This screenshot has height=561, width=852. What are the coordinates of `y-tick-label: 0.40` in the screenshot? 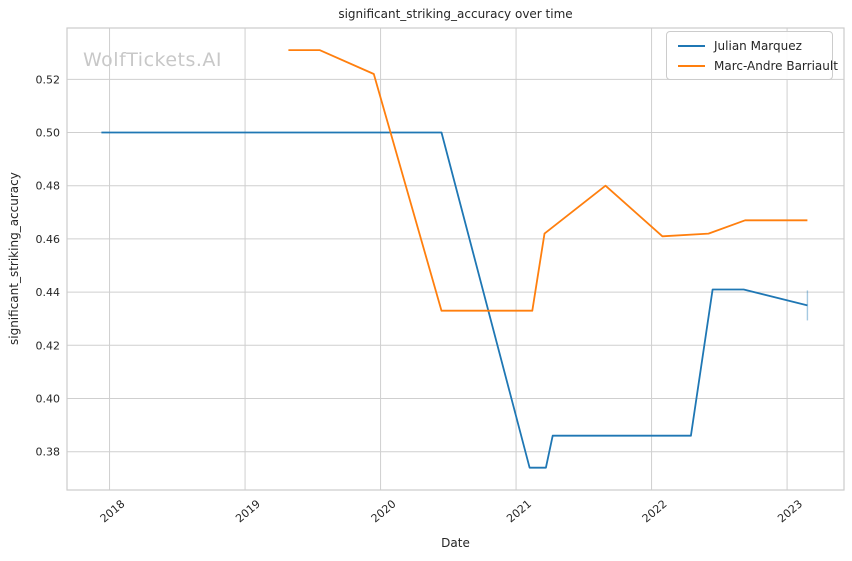 It's located at (48, 399).